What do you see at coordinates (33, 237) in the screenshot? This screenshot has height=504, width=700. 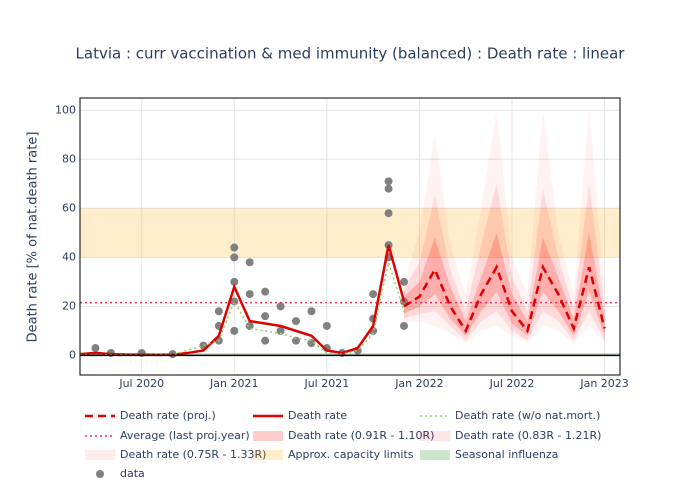 I see `y-axis-label: Death rate [% of nat.death rate]` at bounding box center [33, 237].